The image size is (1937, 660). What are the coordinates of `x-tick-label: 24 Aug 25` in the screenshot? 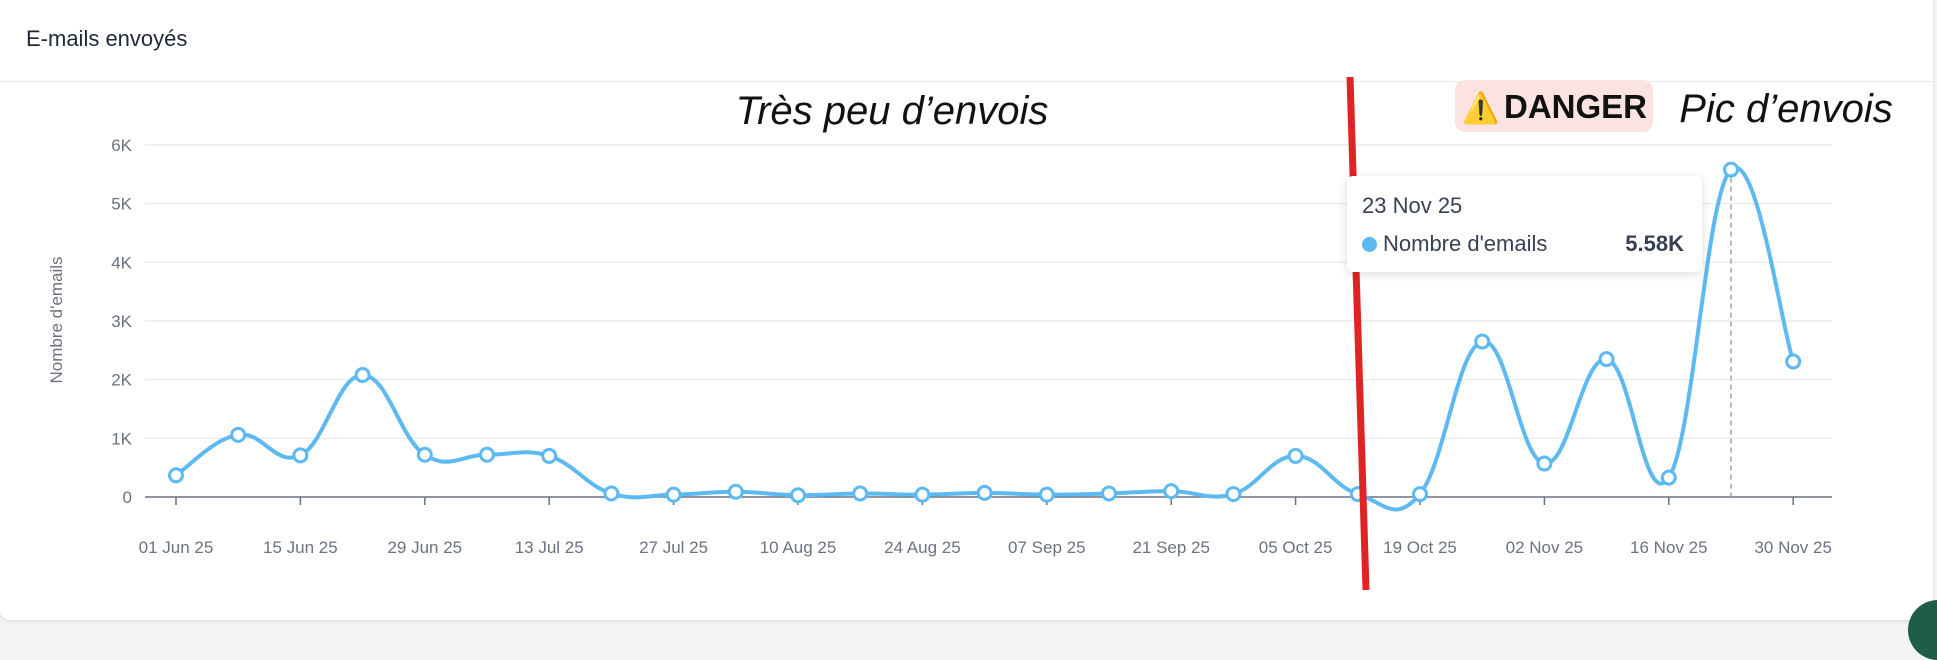 It's located at (922, 547).